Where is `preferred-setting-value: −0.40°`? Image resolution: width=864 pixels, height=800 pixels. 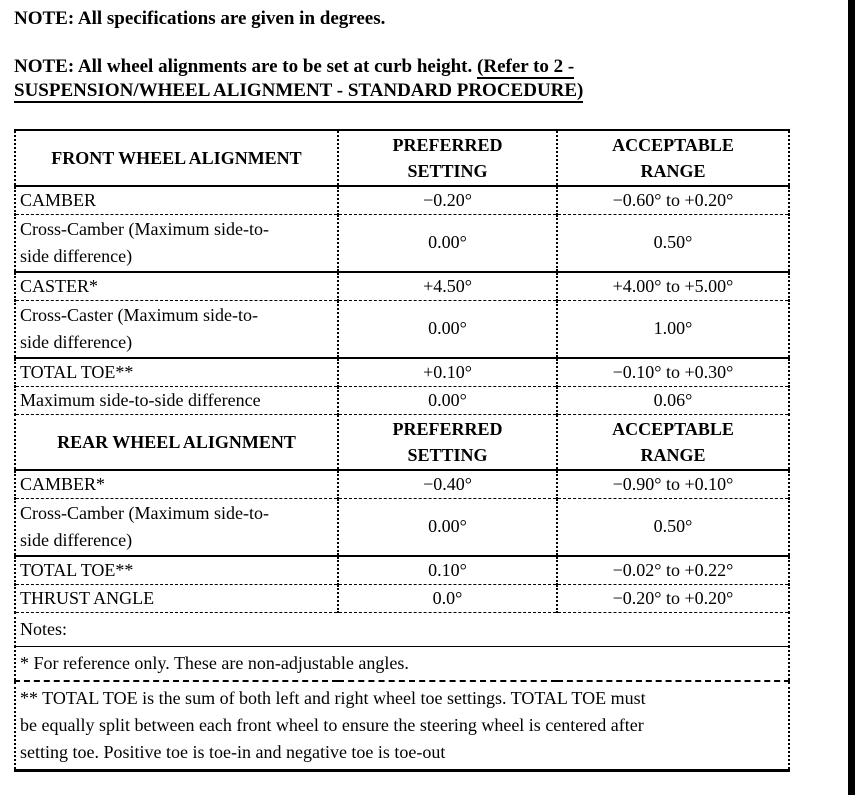 preferred-setting-value: −0.40° is located at coordinates (448, 484).